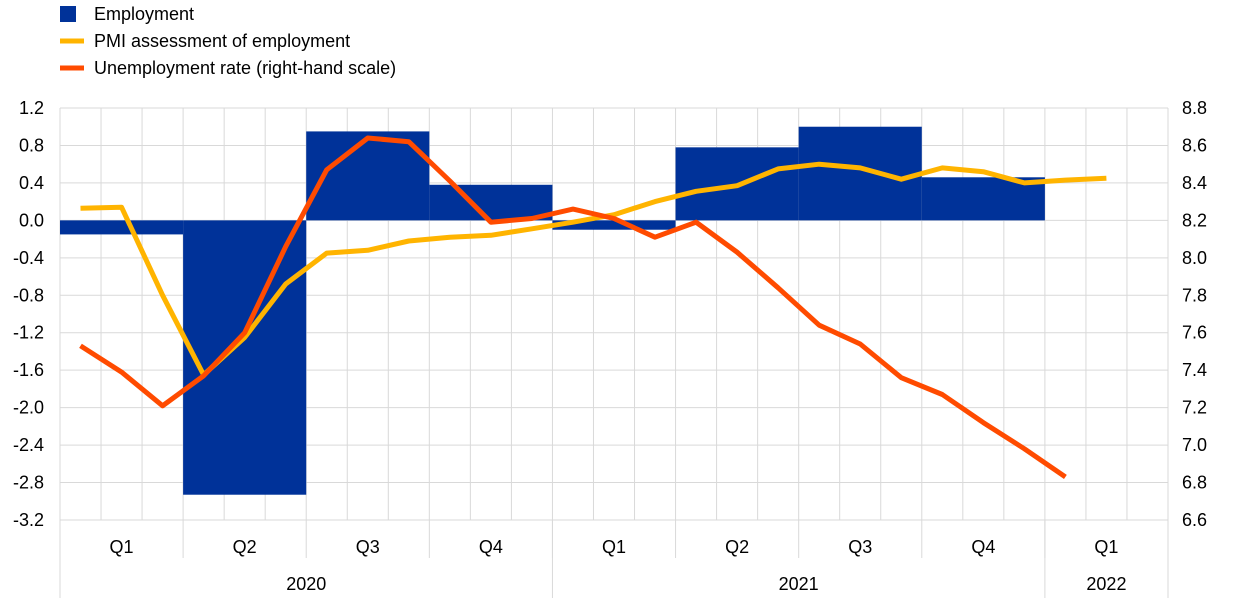 The height and width of the screenshot is (607, 1240). What do you see at coordinates (1194, 445) in the screenshot?
I see `y-right-tick-label: 7.0` at bounding box center [1194, 445].